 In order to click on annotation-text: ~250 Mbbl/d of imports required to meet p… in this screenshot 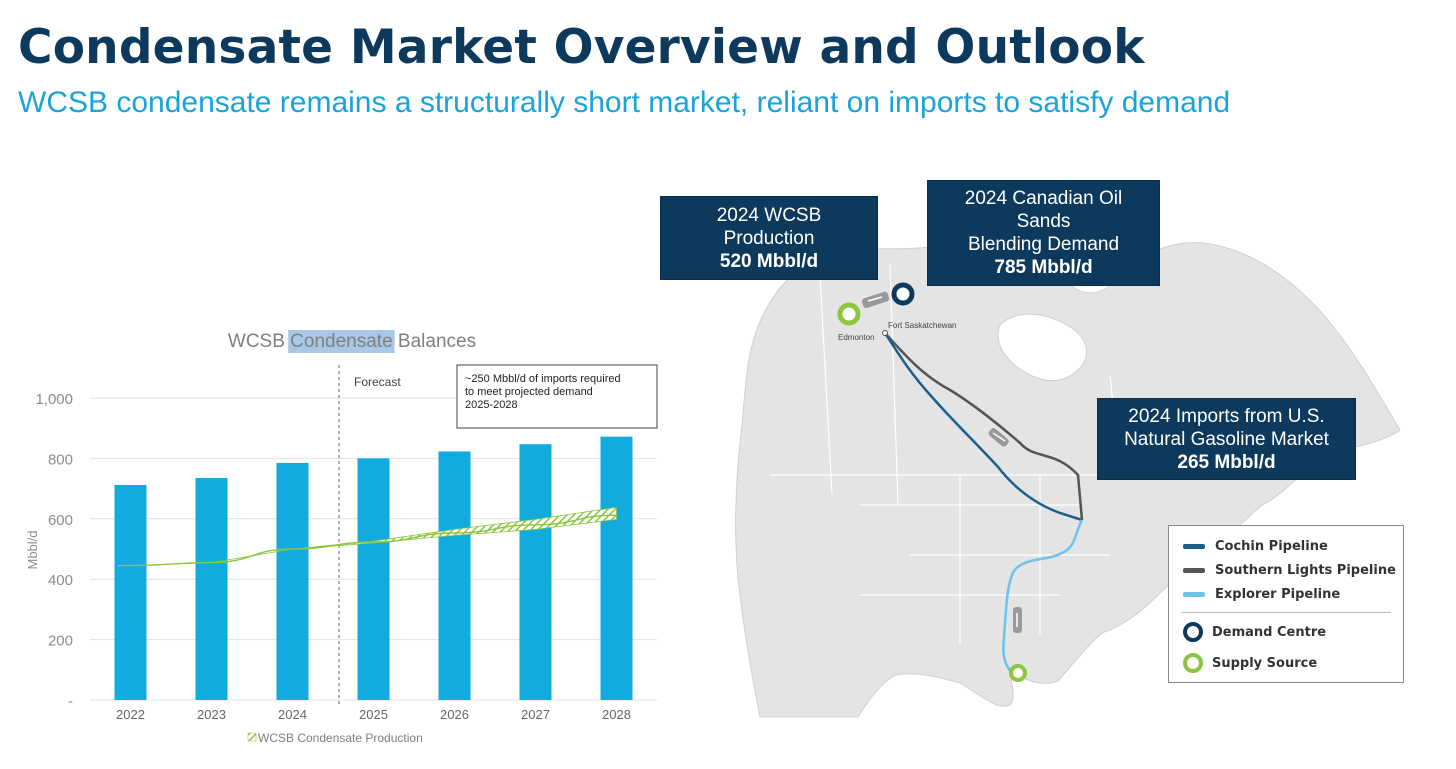, I will do `click(543, 392)`.